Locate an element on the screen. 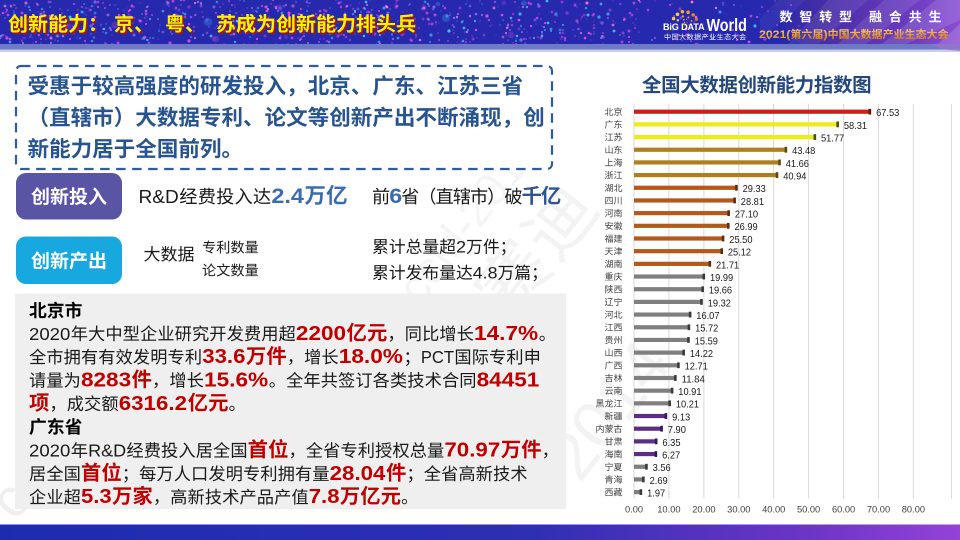  svg-text: 2021( is located at coordinates (775, 35).